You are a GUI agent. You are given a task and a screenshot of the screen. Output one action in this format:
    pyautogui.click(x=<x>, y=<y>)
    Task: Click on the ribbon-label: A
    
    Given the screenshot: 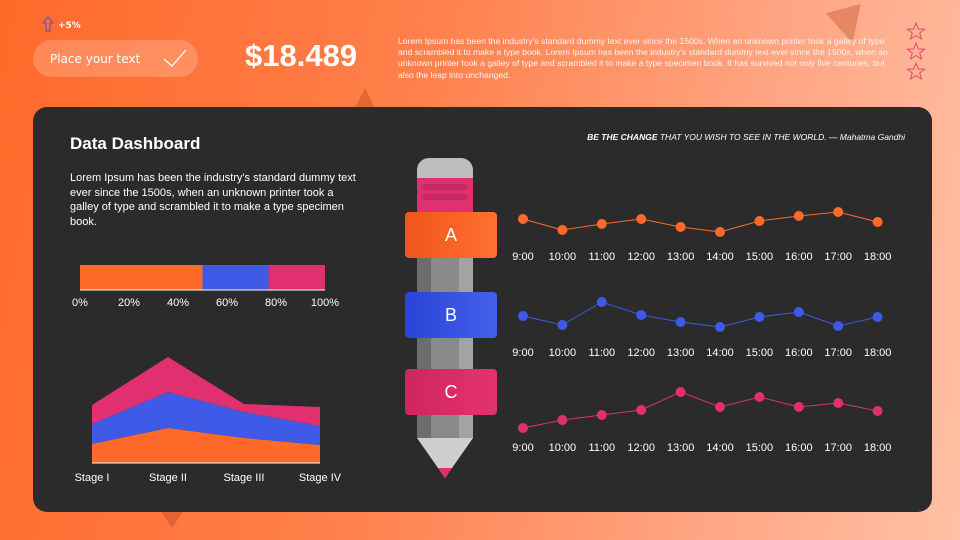 What is the action you would take?
    pyautogui.click(x=450, y=234)
    